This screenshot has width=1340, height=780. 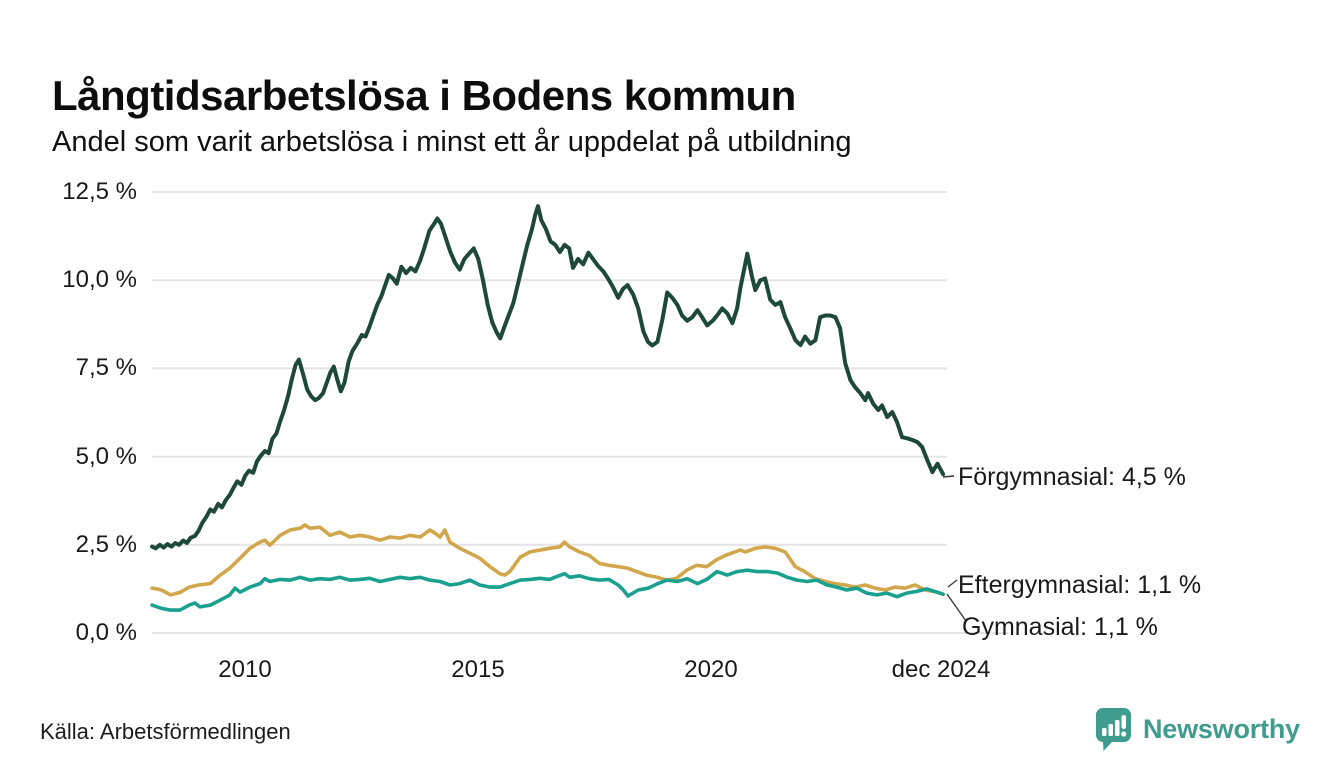 What do you see at coordinates (1072, 477) in the screenshot?
I see `series-label-forgymnasial: Förgymnasial: 4,5 %` at bounding box center [1072, 477].